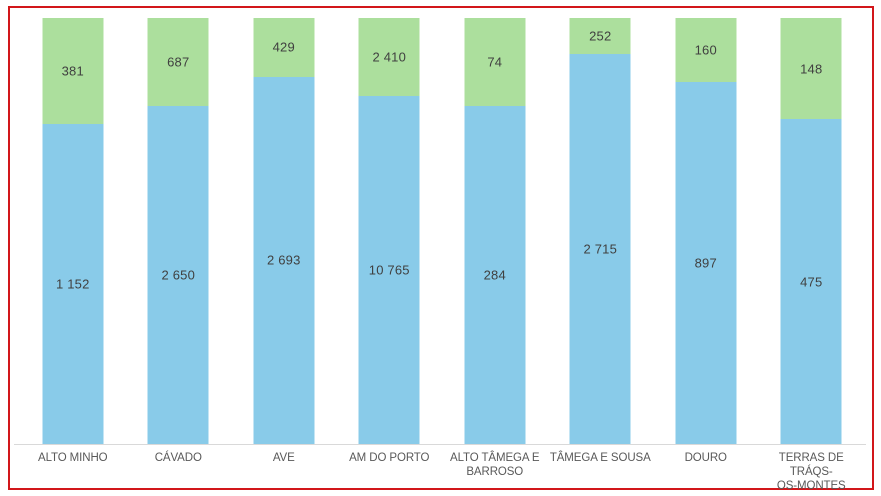 Image resolution: width=881 pixels, height=496 pixels. Describe the element at coordinates (73, 458) in the screenshot. I see `x-axis-label: ALTO MINHO` at that location.